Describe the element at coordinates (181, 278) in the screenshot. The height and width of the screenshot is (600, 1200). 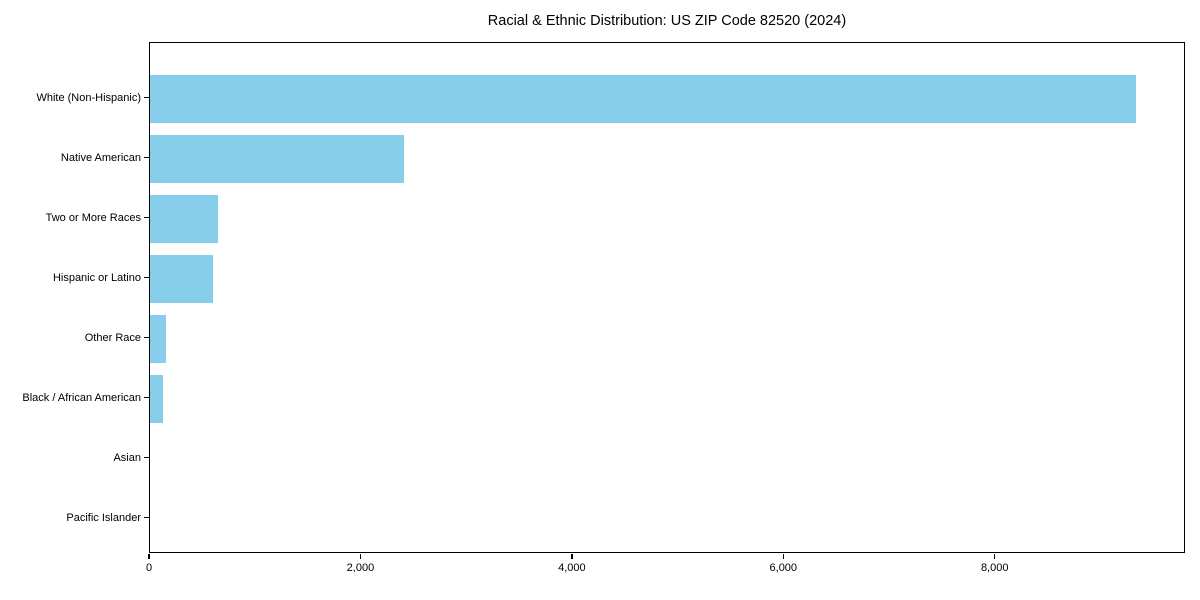
I see `bar-hispanic-or-latino` at that location.